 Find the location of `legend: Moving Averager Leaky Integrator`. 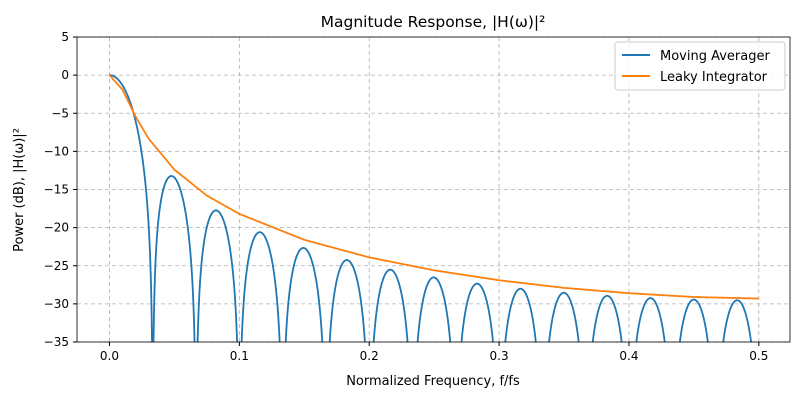

legend: Moving Averager Leaky Integrator is located at coordinates (700, 66).